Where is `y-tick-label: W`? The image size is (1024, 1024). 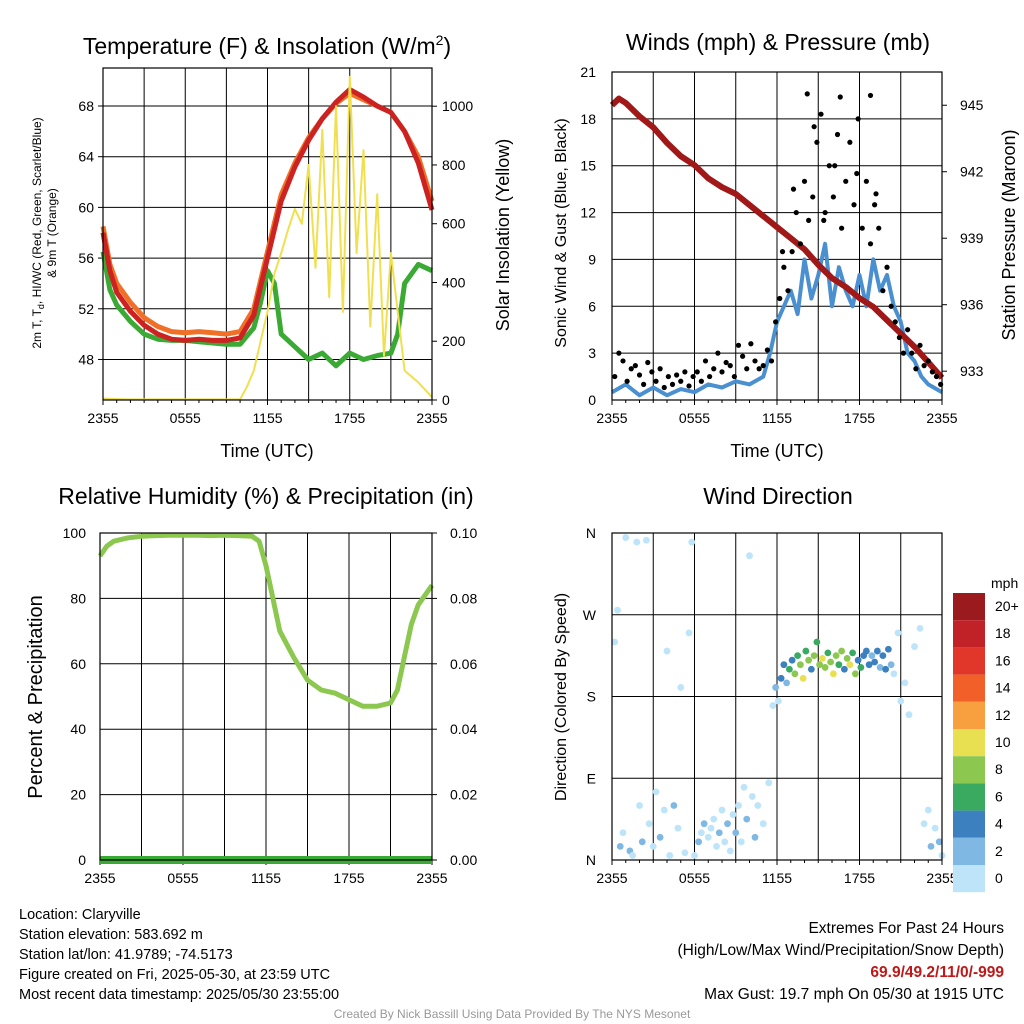 y-tick-label: W is located at coordinates (590, 615).